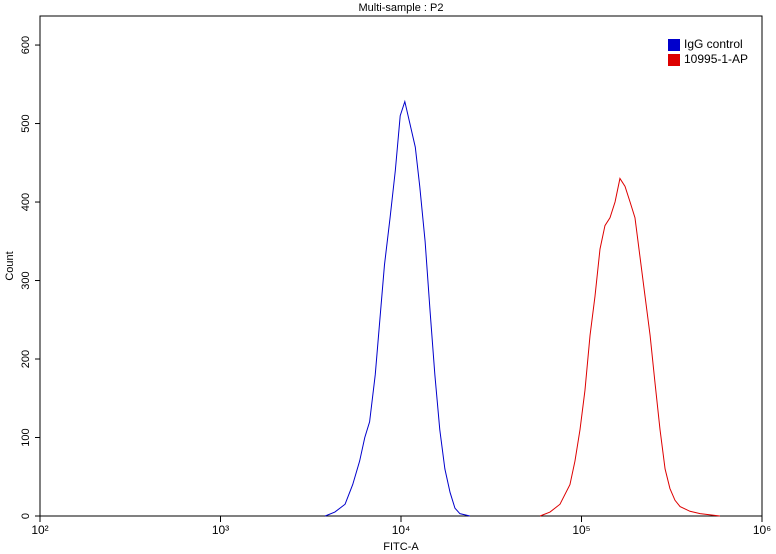 The width and height of the screenshot is (776, 554). What do you see at coordinates (26, 516) in the screenshot?
I see `y-tick-label: 0` at bounding box center [26, 516].